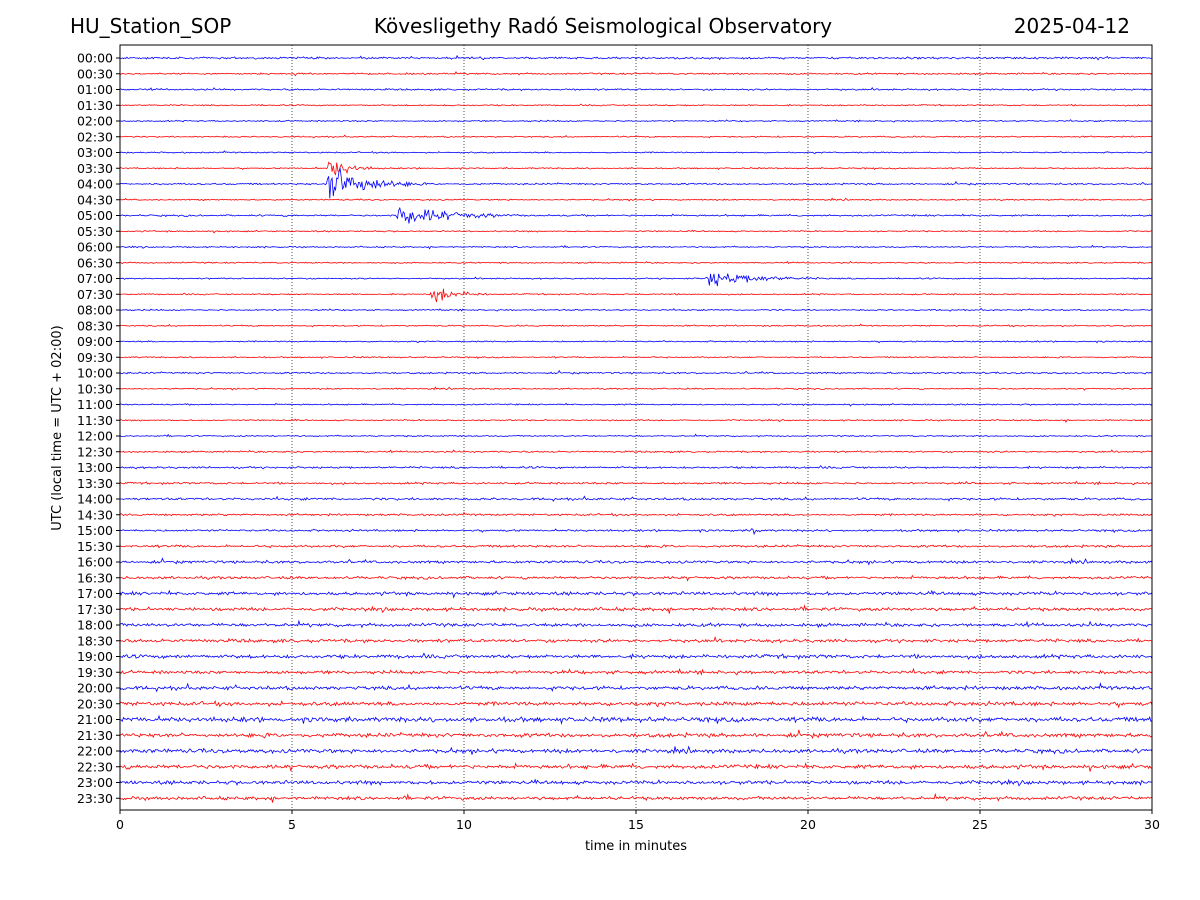 The image size is (1200, 900). Describe the element at coordinates (95, 766) in the screenshot. I see `y-tick-label: 22:30` at that location.